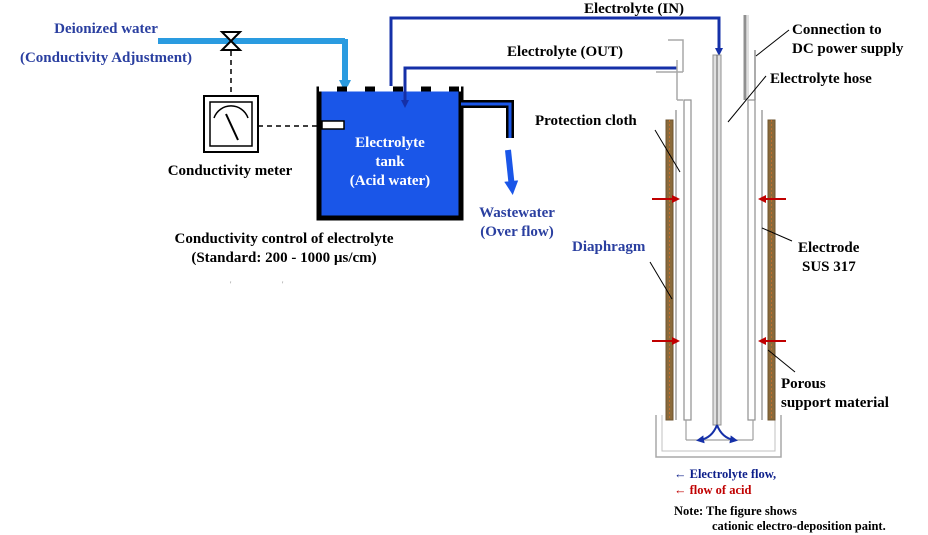 The height and width of the screenshot is (535, 928). I want to click on electrolyte-tank, so click(390, 153).